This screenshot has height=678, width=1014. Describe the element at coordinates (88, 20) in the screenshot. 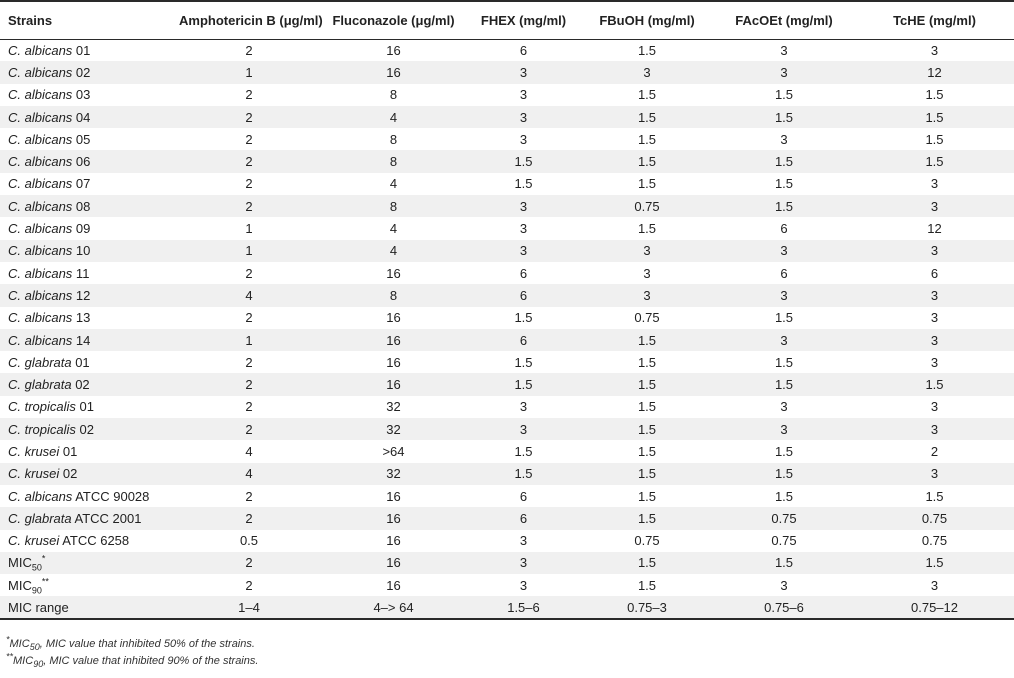

I see `header-strains: Strains` at that location.